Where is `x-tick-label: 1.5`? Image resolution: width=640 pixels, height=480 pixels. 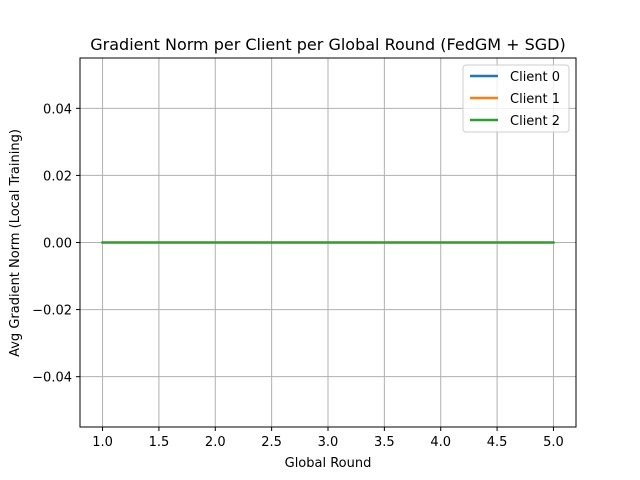
x-tick-label: 1.5 is located at coordinates (159, 442).